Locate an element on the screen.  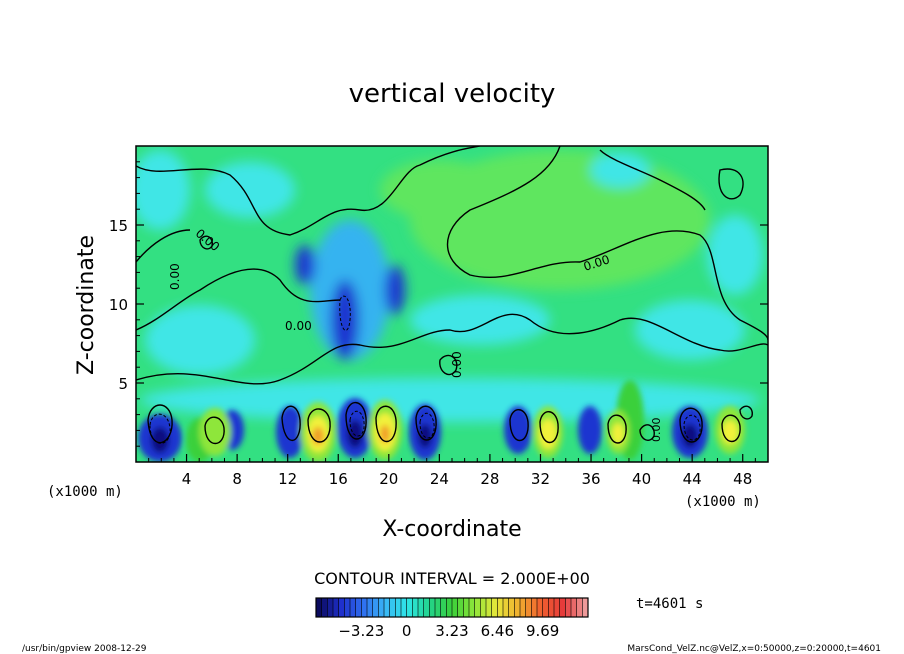
y-tick-label: 10 is located at coordinates (118, 305).